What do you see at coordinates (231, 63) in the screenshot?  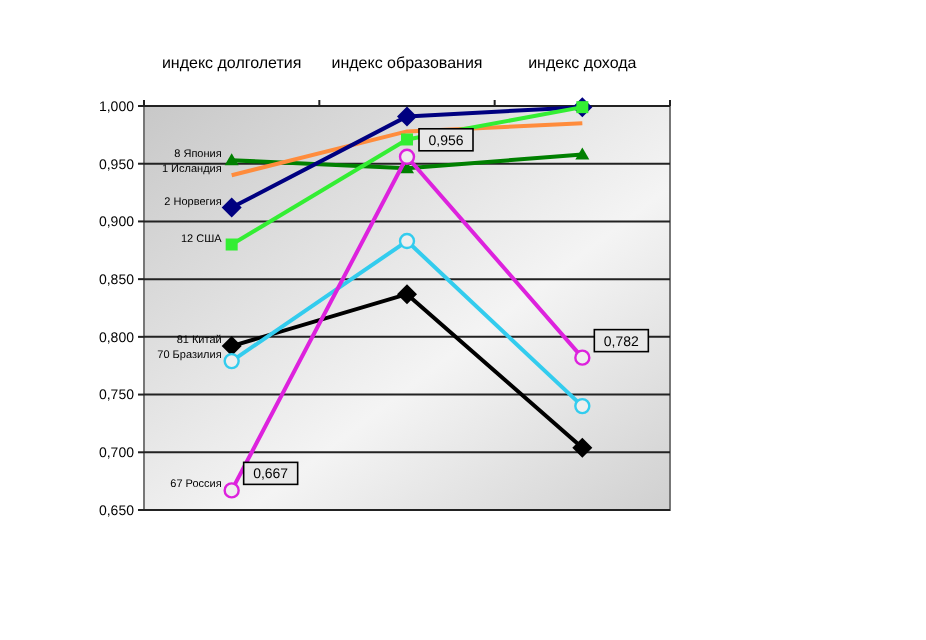 I see `x-tick-label: индекс долголетия` at bounding box center [231, 63].